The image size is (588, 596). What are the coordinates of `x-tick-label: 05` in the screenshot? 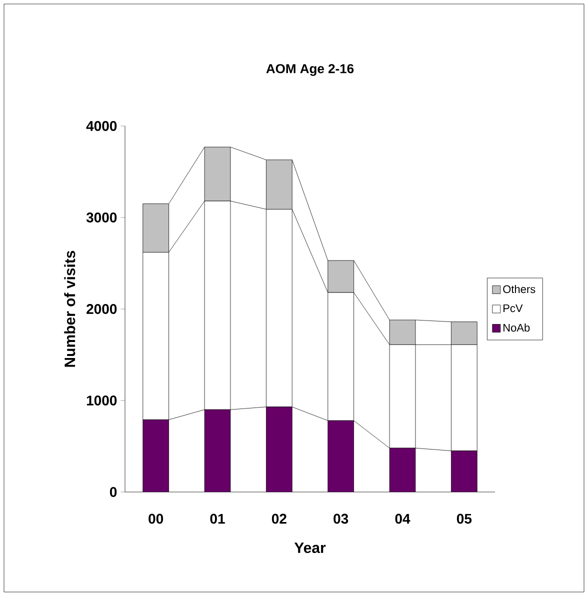 It's located at (464, 519).